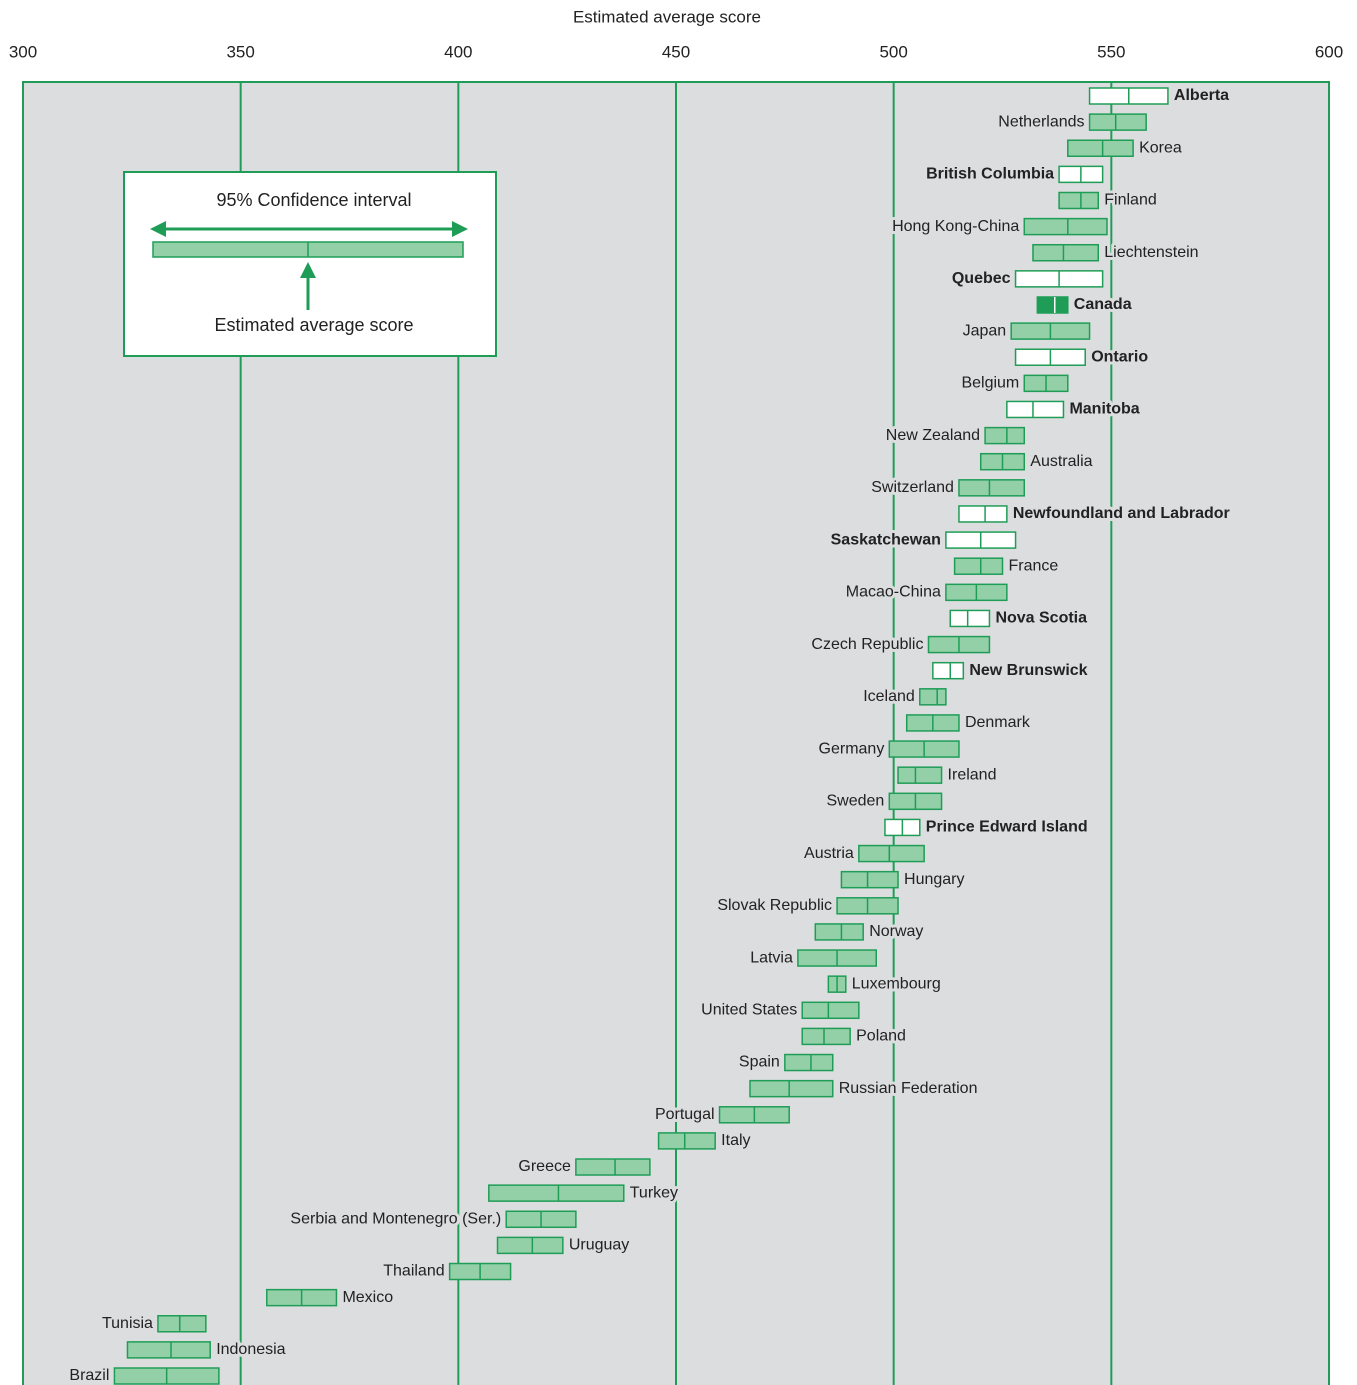 This screenshot has width=1357, height=1385. Describe the element at coordinates (955, 226) in the screenshot. I see `category-label: Hong Kong-China` at that location.